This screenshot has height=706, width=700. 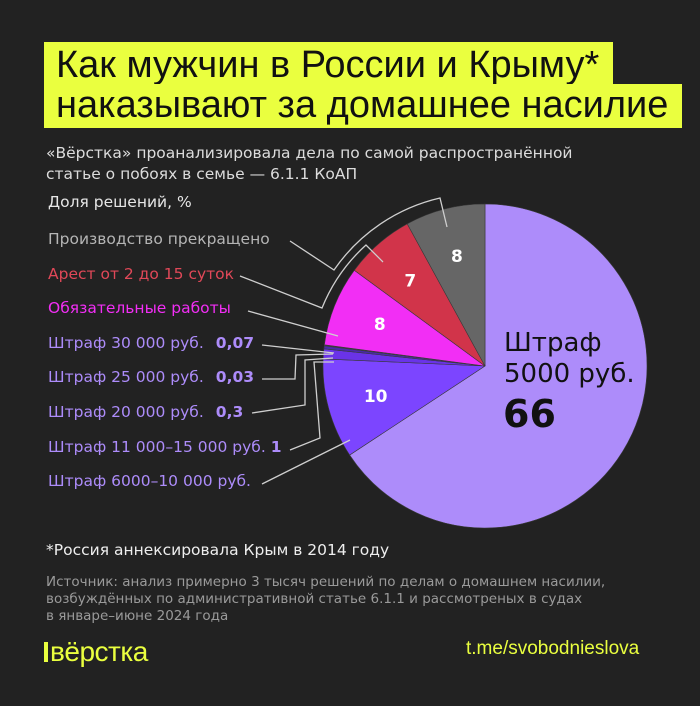 I want to click on logo-text: вёрстка, so click(x=99, y=651).